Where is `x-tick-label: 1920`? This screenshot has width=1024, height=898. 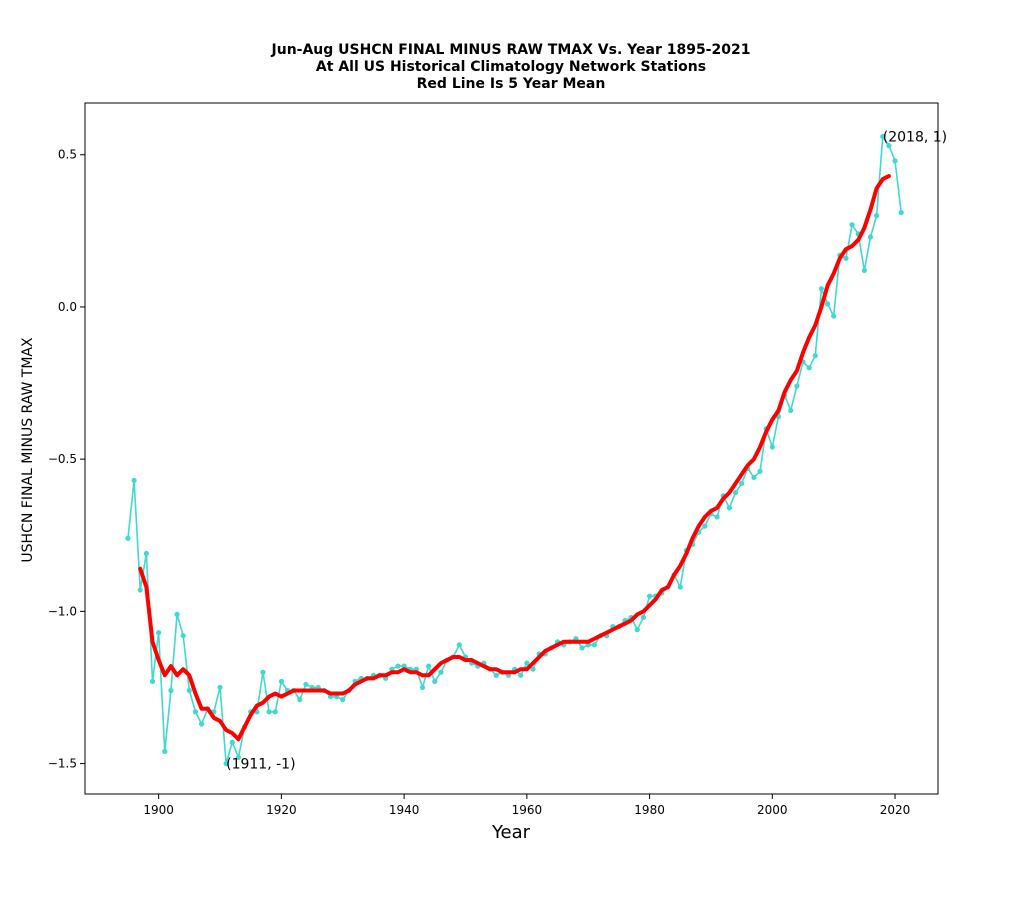
x-tick-label: 1920 is located at coordinates (281, 810).